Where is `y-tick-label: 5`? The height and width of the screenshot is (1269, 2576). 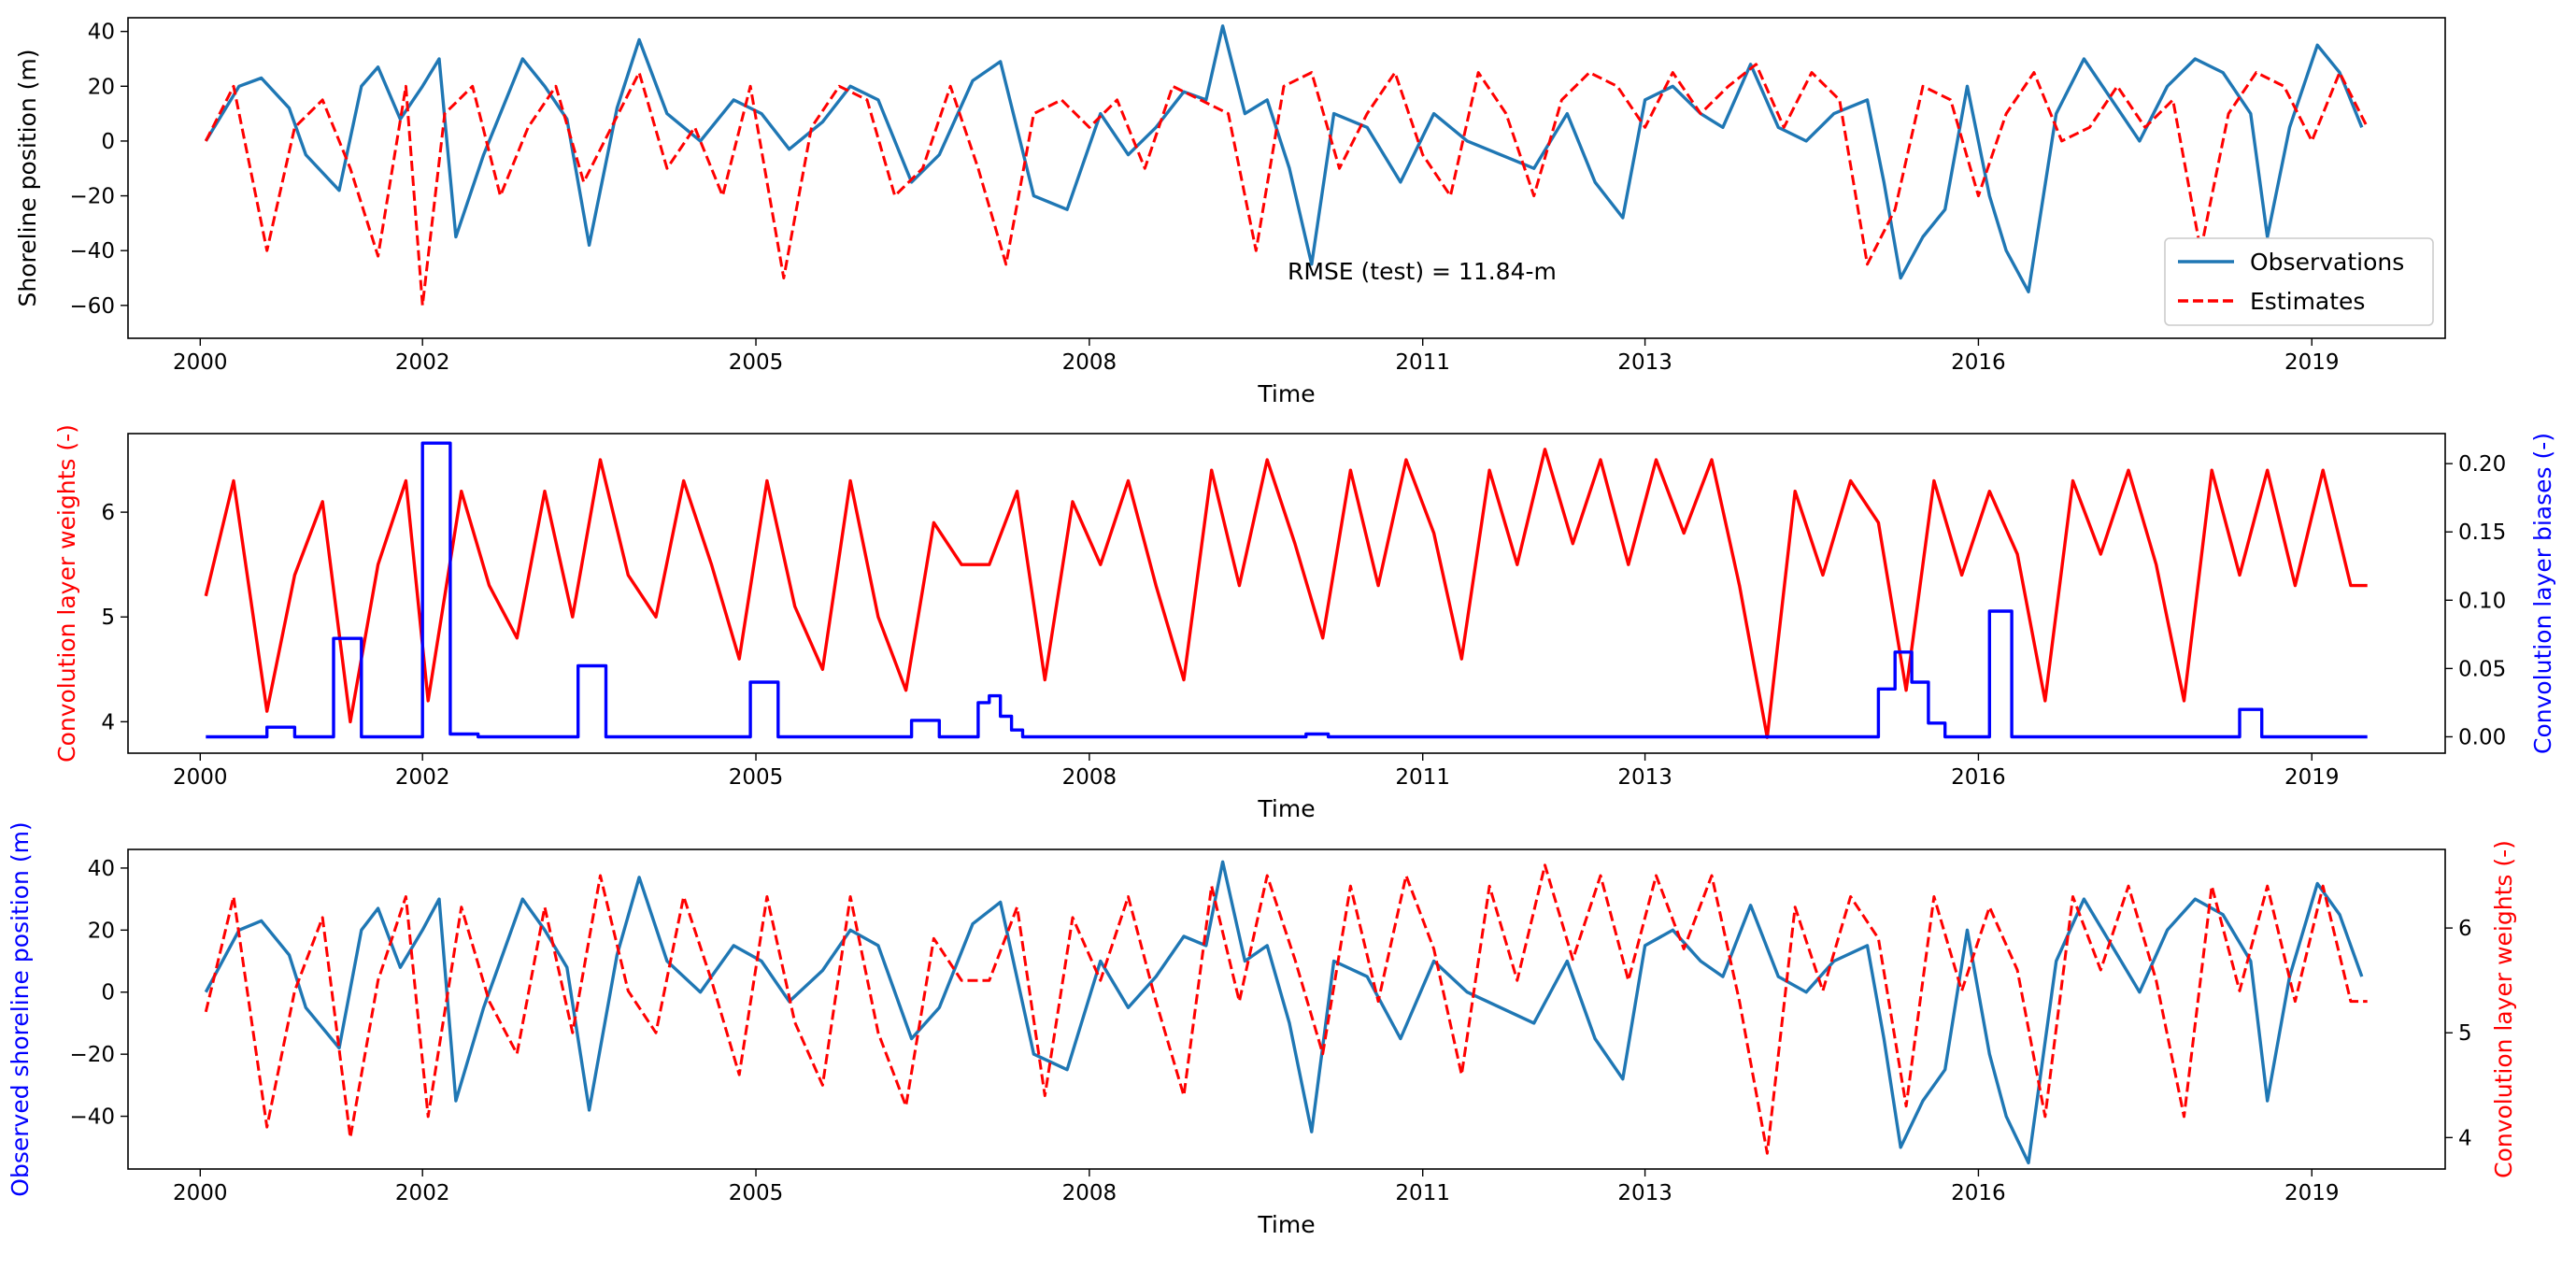 y-tick-label: 5 is located at coordinates (108, 618).